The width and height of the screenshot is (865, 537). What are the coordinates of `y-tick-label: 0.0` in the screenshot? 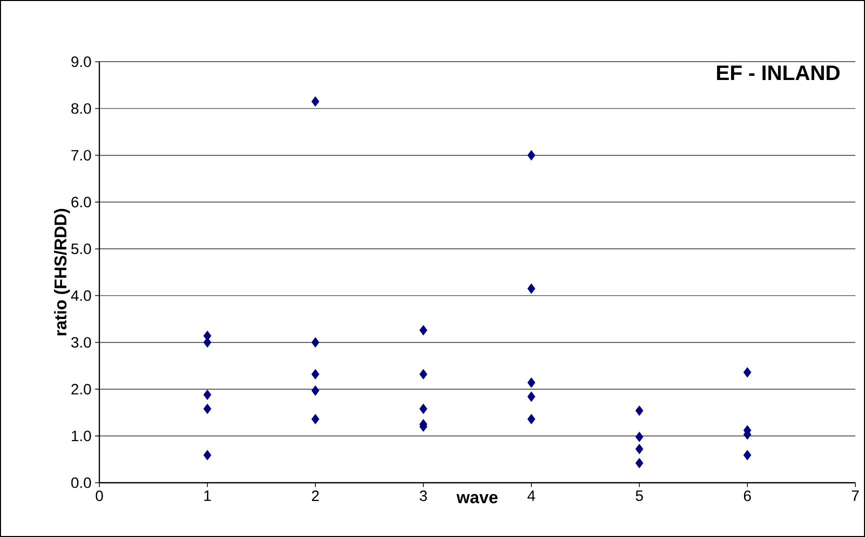 It's located at (81, 482).